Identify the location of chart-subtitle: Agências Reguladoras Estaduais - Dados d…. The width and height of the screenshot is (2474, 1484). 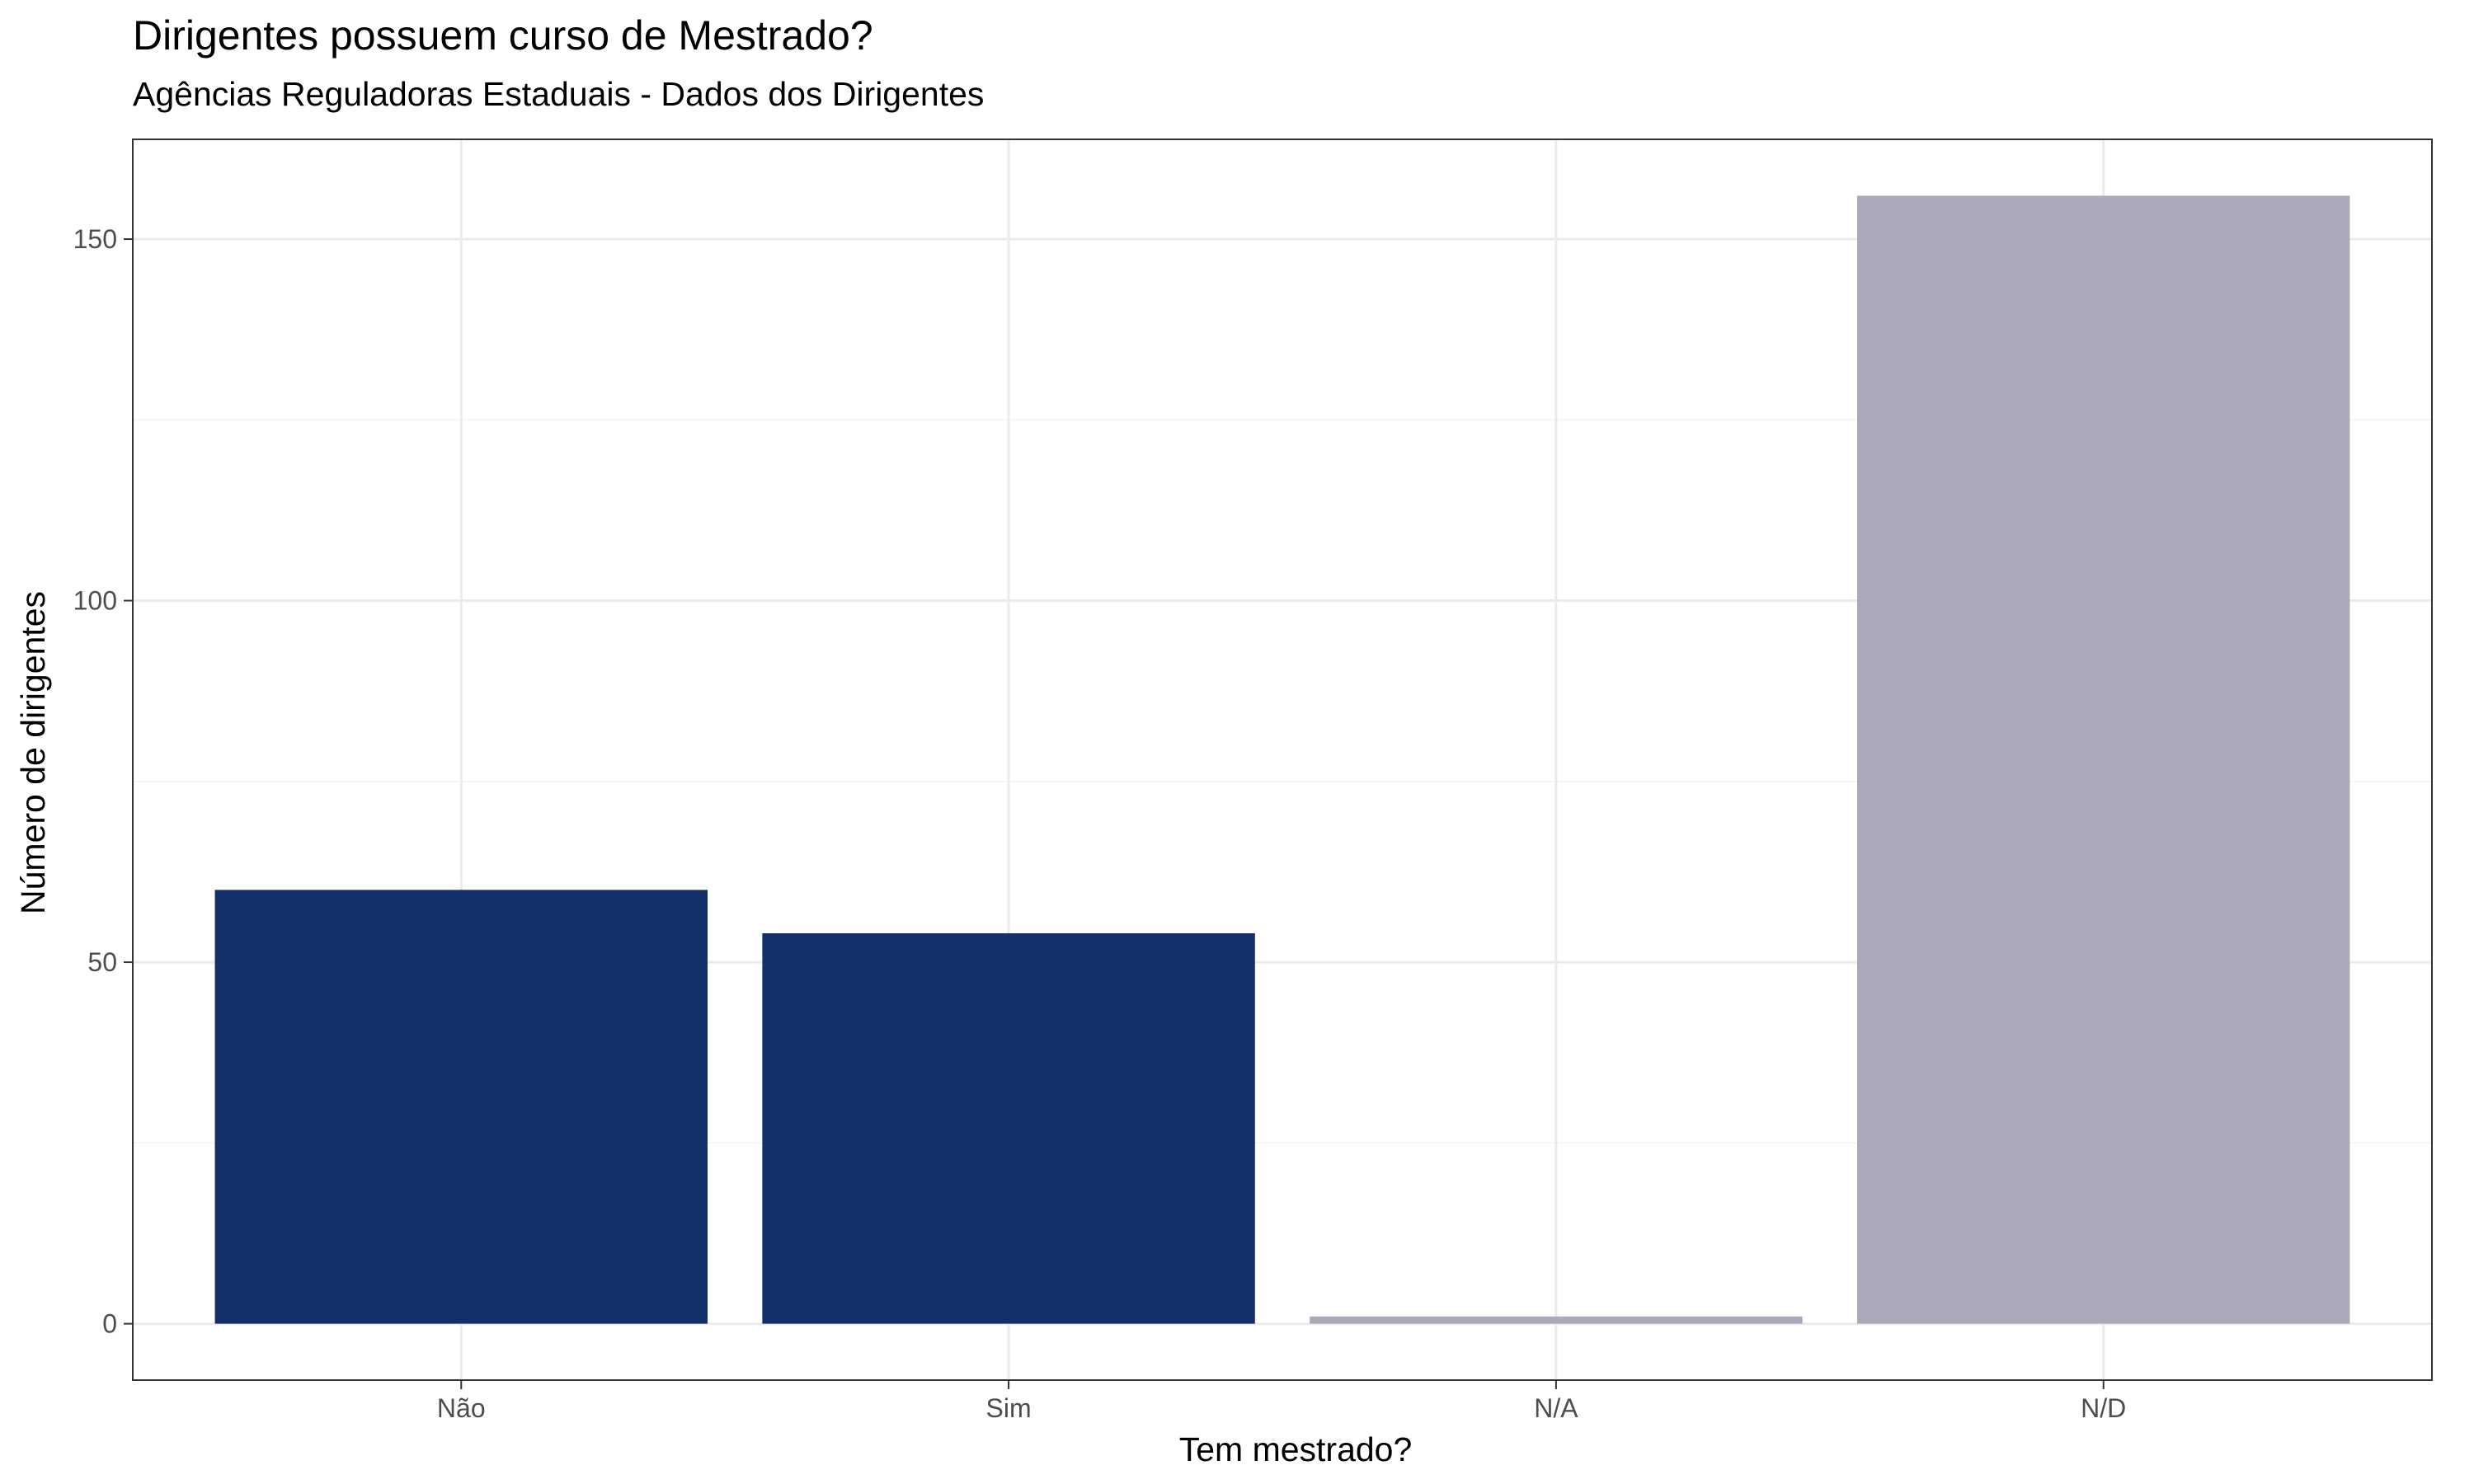
(558, 94).